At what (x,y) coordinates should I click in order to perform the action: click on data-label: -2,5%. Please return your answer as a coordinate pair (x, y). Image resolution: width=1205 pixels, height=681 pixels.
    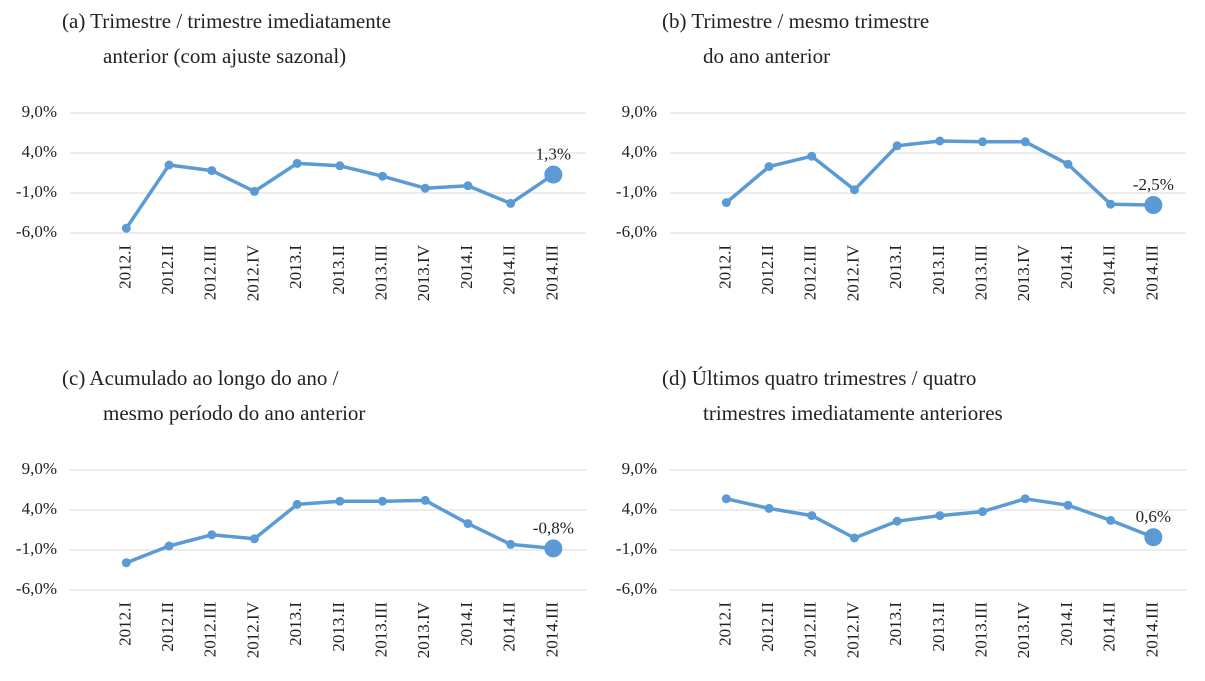
    Looking at the image, I should click on (1153, 184).